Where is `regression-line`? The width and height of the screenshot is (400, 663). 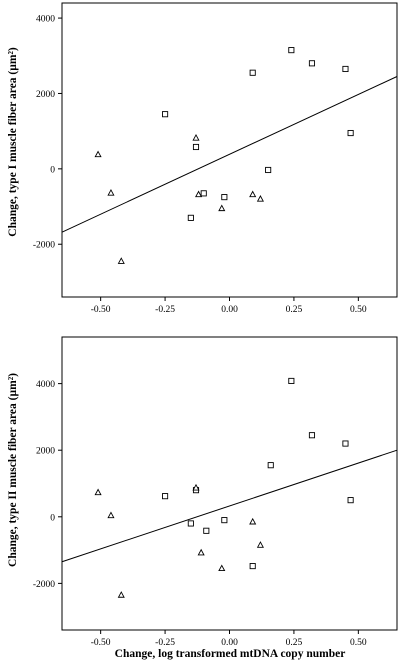 regression-line is located at coordinates (229, 506).